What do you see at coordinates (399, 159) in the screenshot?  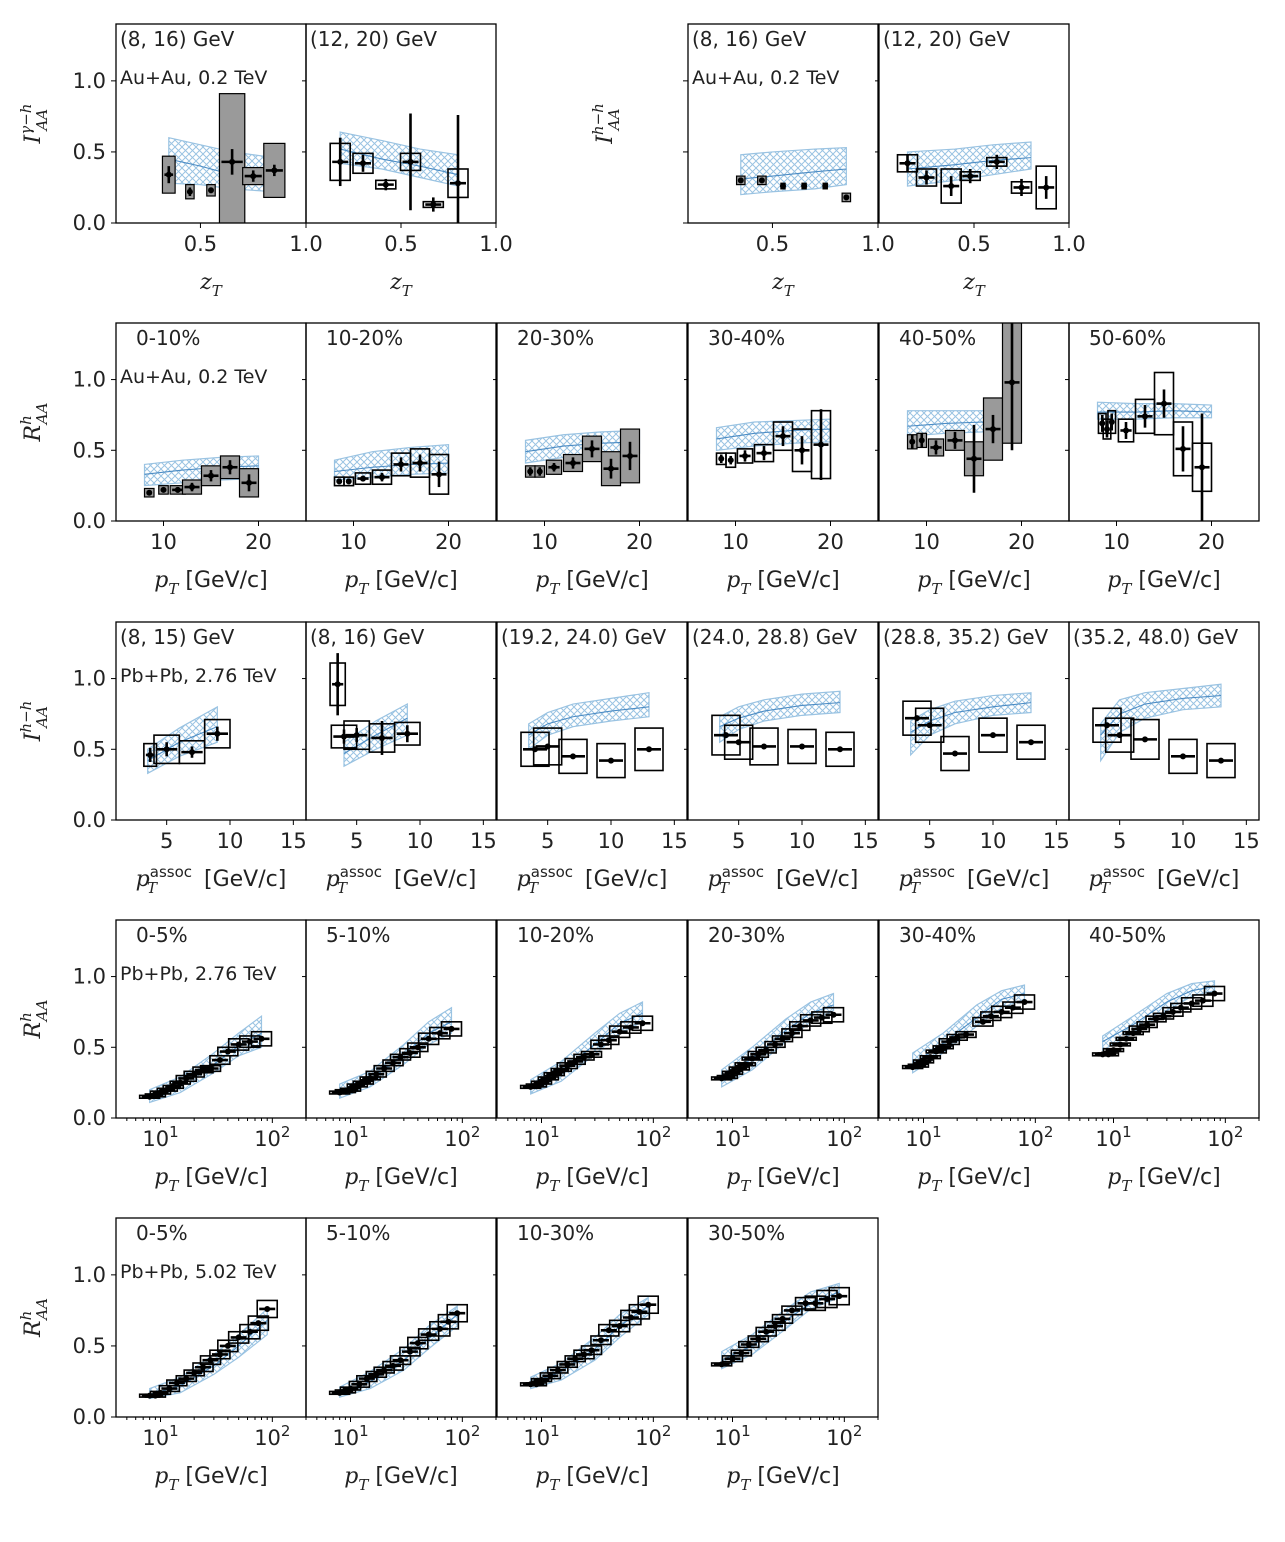 I see `theory-band` at bounding box center [399, 159].